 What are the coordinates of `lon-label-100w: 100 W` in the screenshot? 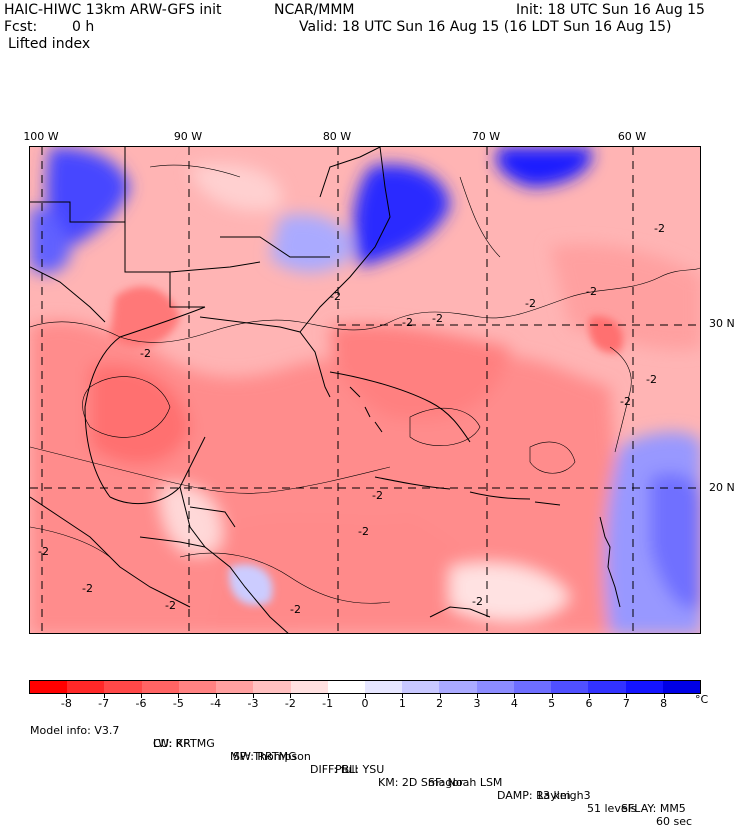 It's located at (41, 136).